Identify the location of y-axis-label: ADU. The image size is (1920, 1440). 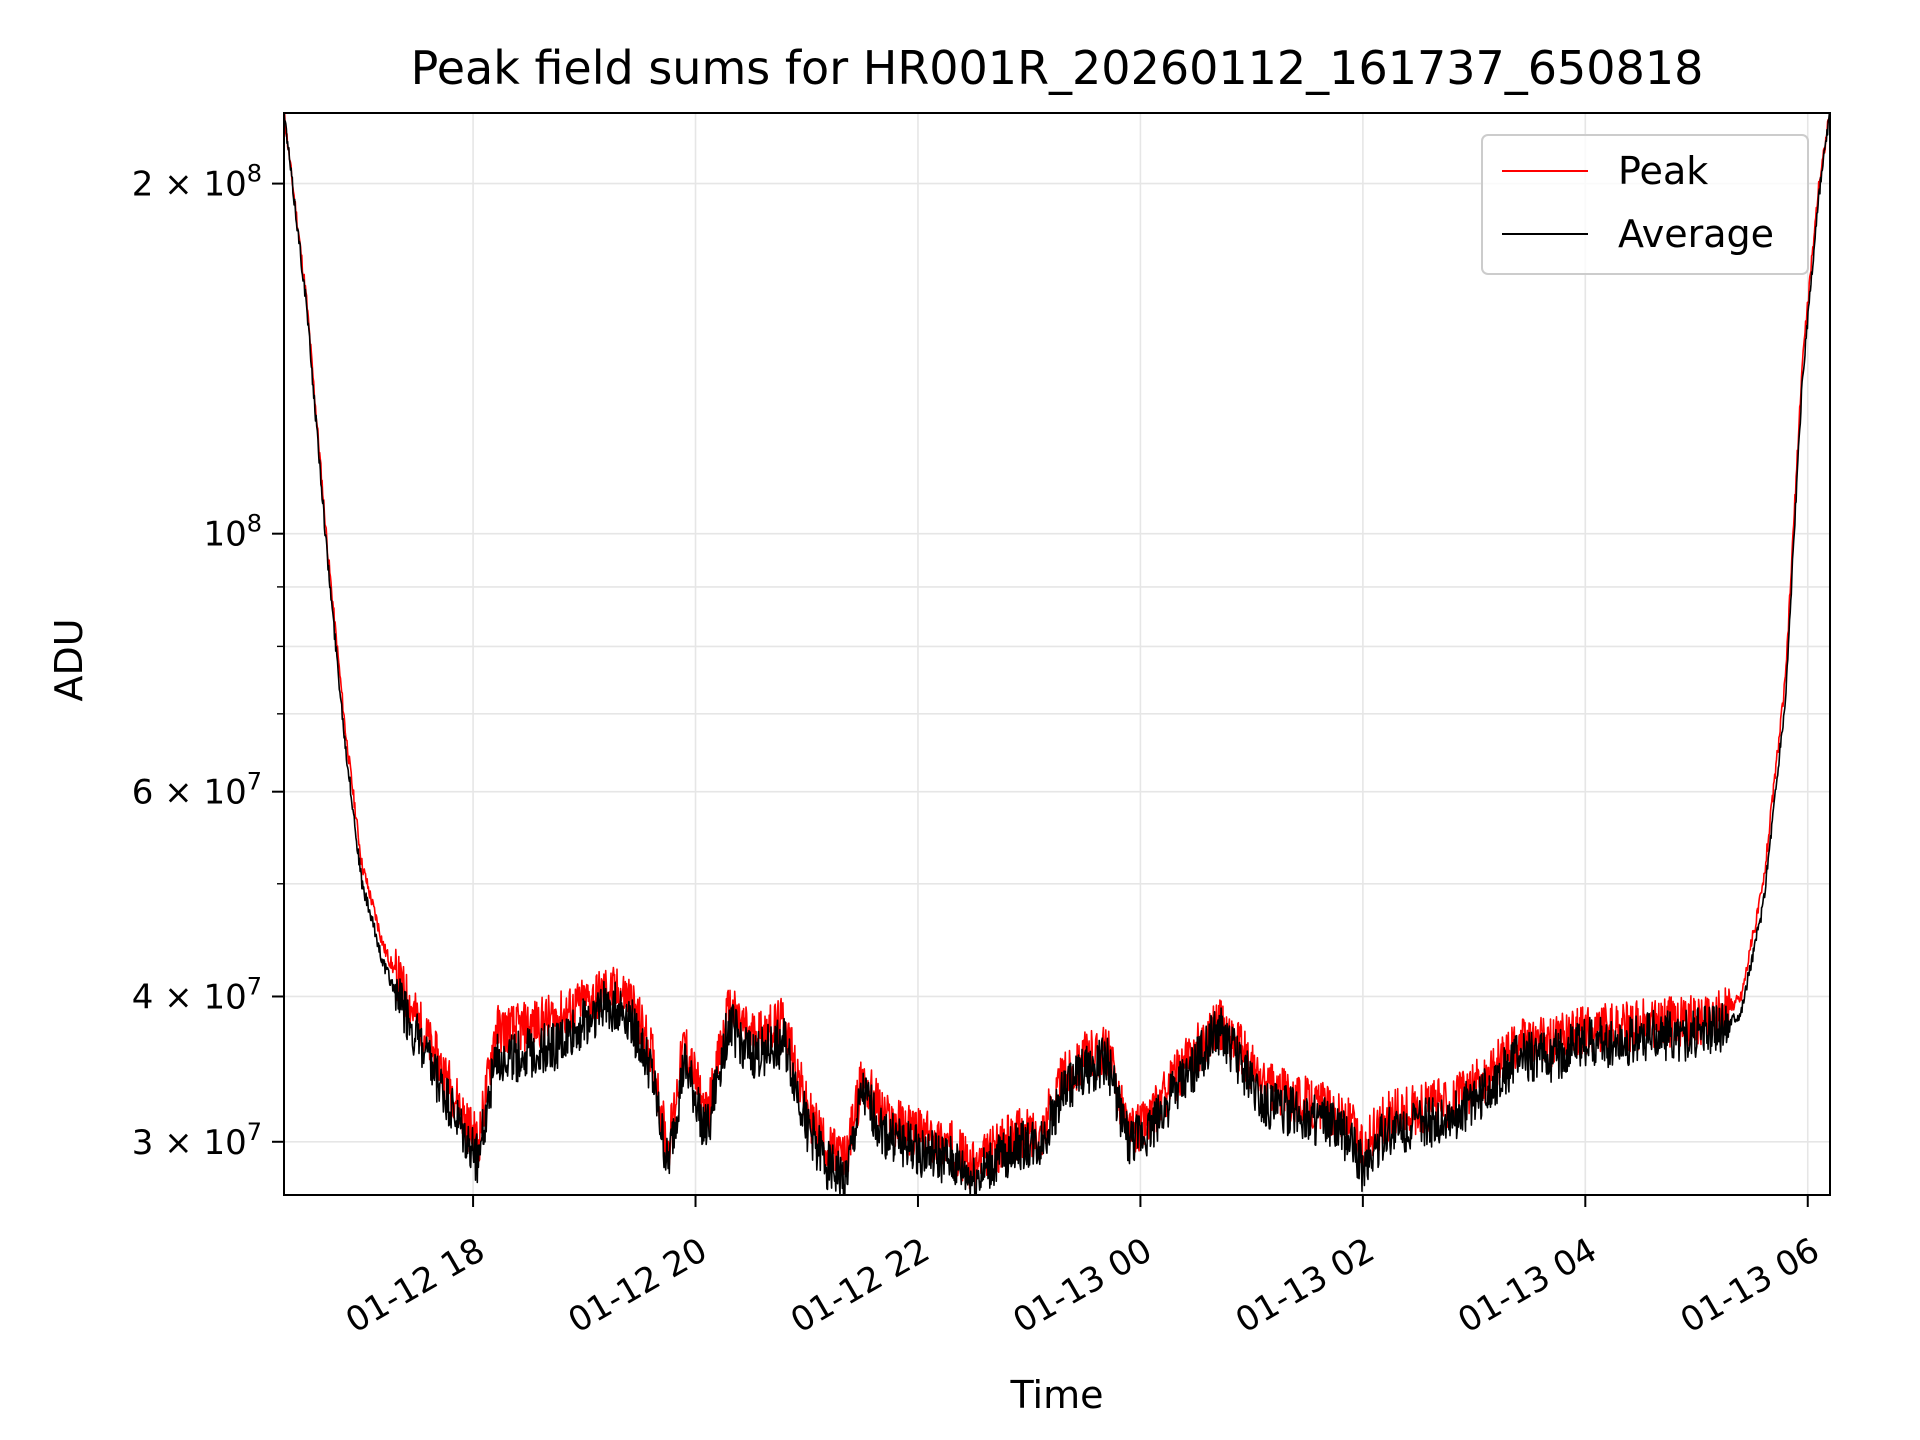
(69, 659).